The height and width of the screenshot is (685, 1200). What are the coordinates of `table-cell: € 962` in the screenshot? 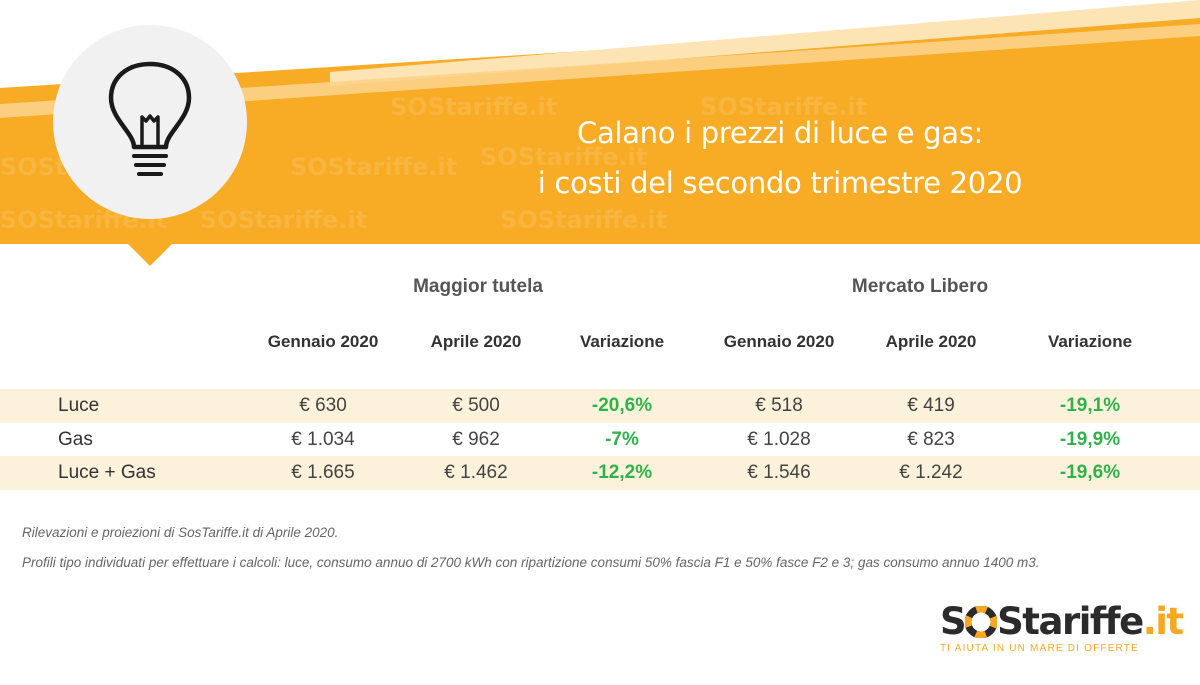 It's located at (476, 439).